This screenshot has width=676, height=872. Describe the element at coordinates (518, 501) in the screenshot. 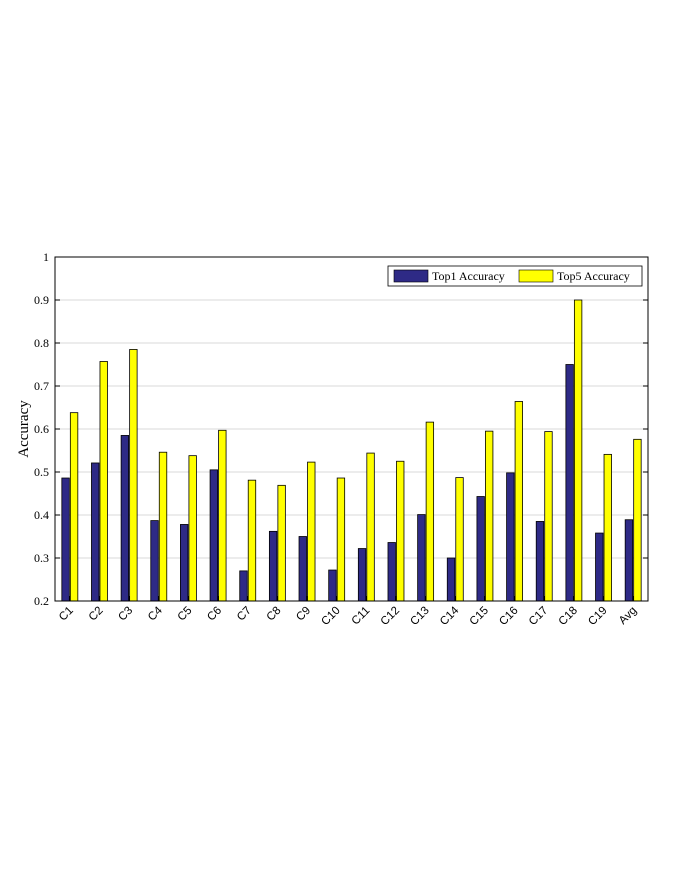

I see `bar-top5-c16` at that location.